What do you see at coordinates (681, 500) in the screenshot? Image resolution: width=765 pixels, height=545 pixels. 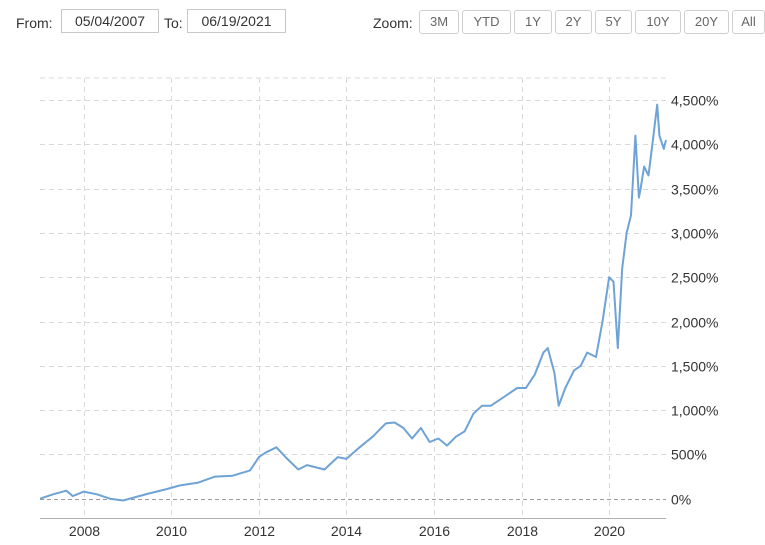 I see `y-tick-label: 0%` at bounding box center [681, 500].